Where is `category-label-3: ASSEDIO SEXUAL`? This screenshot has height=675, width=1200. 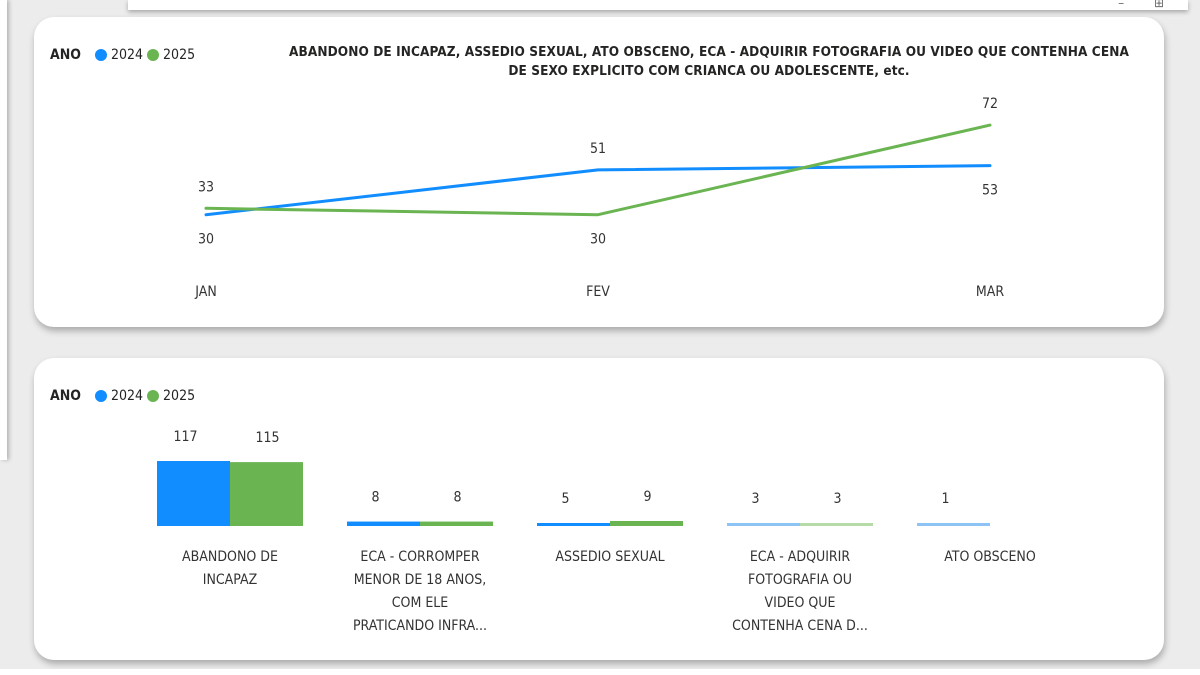
category-label-3: ASSEDIO SEXUAL is located at coordinates (609, 557).